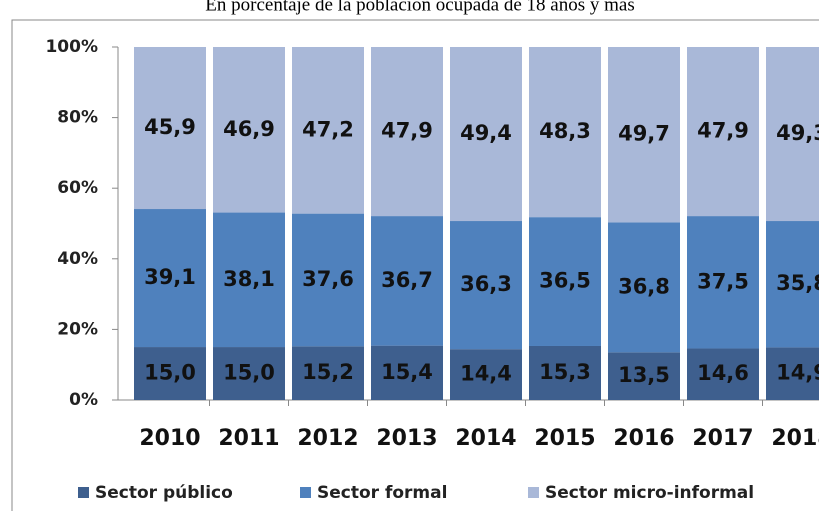 Image resolution: width=819 pixels, height=511 pixels. I want to click on data-label: 36,8, so click(644, 286).